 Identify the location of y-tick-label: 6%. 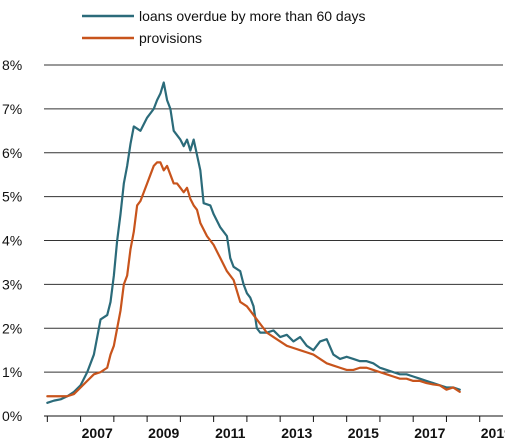
(12, 153).